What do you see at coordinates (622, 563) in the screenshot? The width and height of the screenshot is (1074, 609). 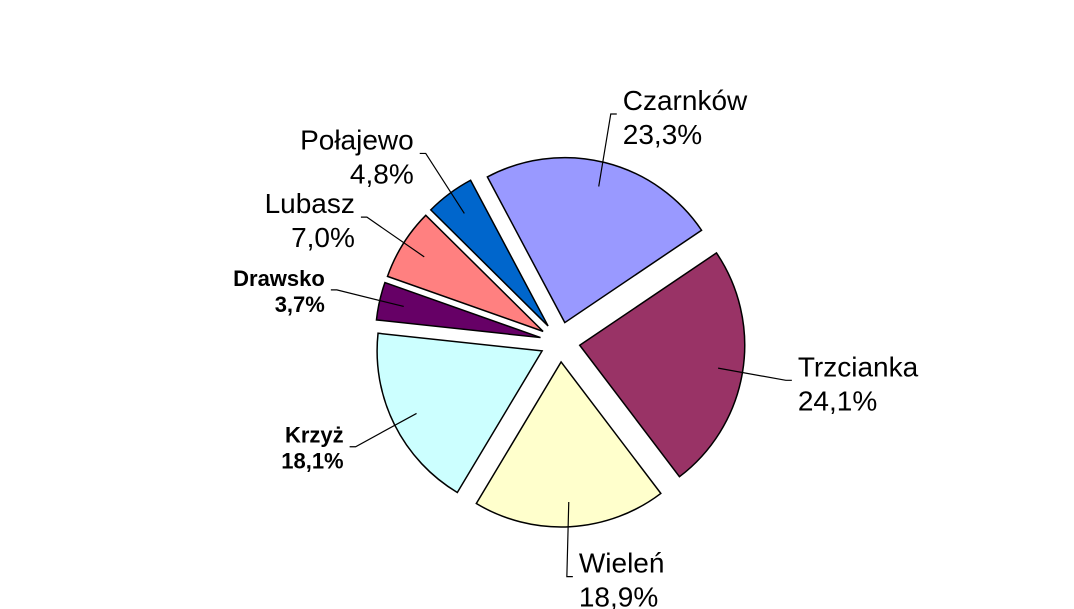 I see `slice-label: Wieleń` at bounding box center [622, 563].